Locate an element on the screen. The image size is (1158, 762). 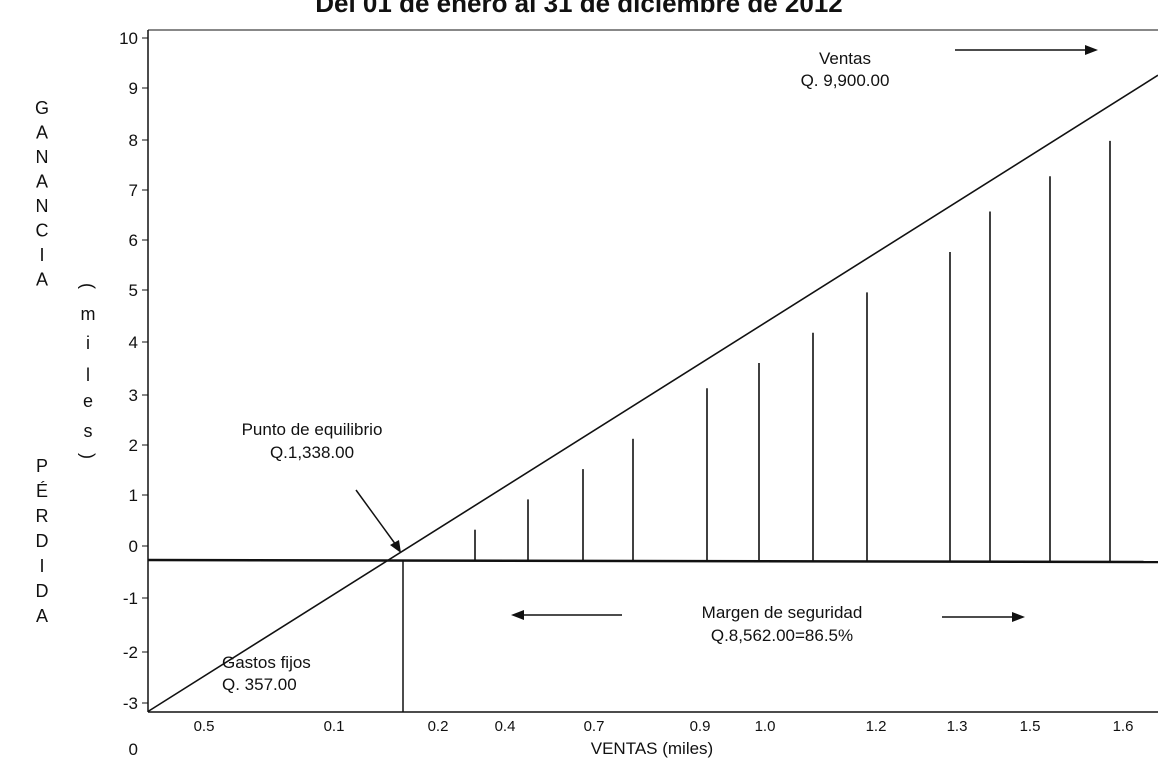
y-tick-label: 10 is located at coordinates (128, 38).